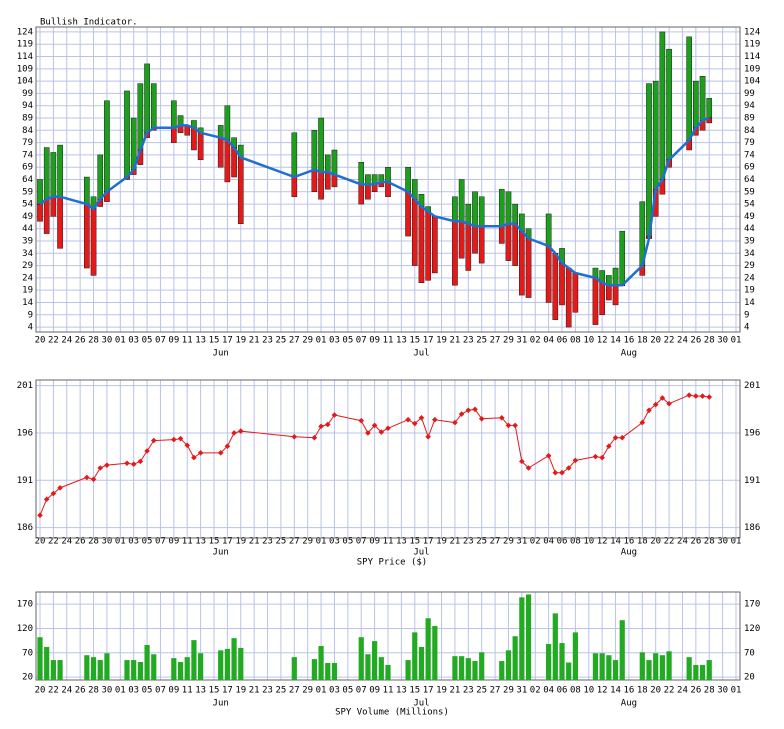 This screenshot has height=729, width=784. I want to click on x-tick-label: 03, so click(133, 691).